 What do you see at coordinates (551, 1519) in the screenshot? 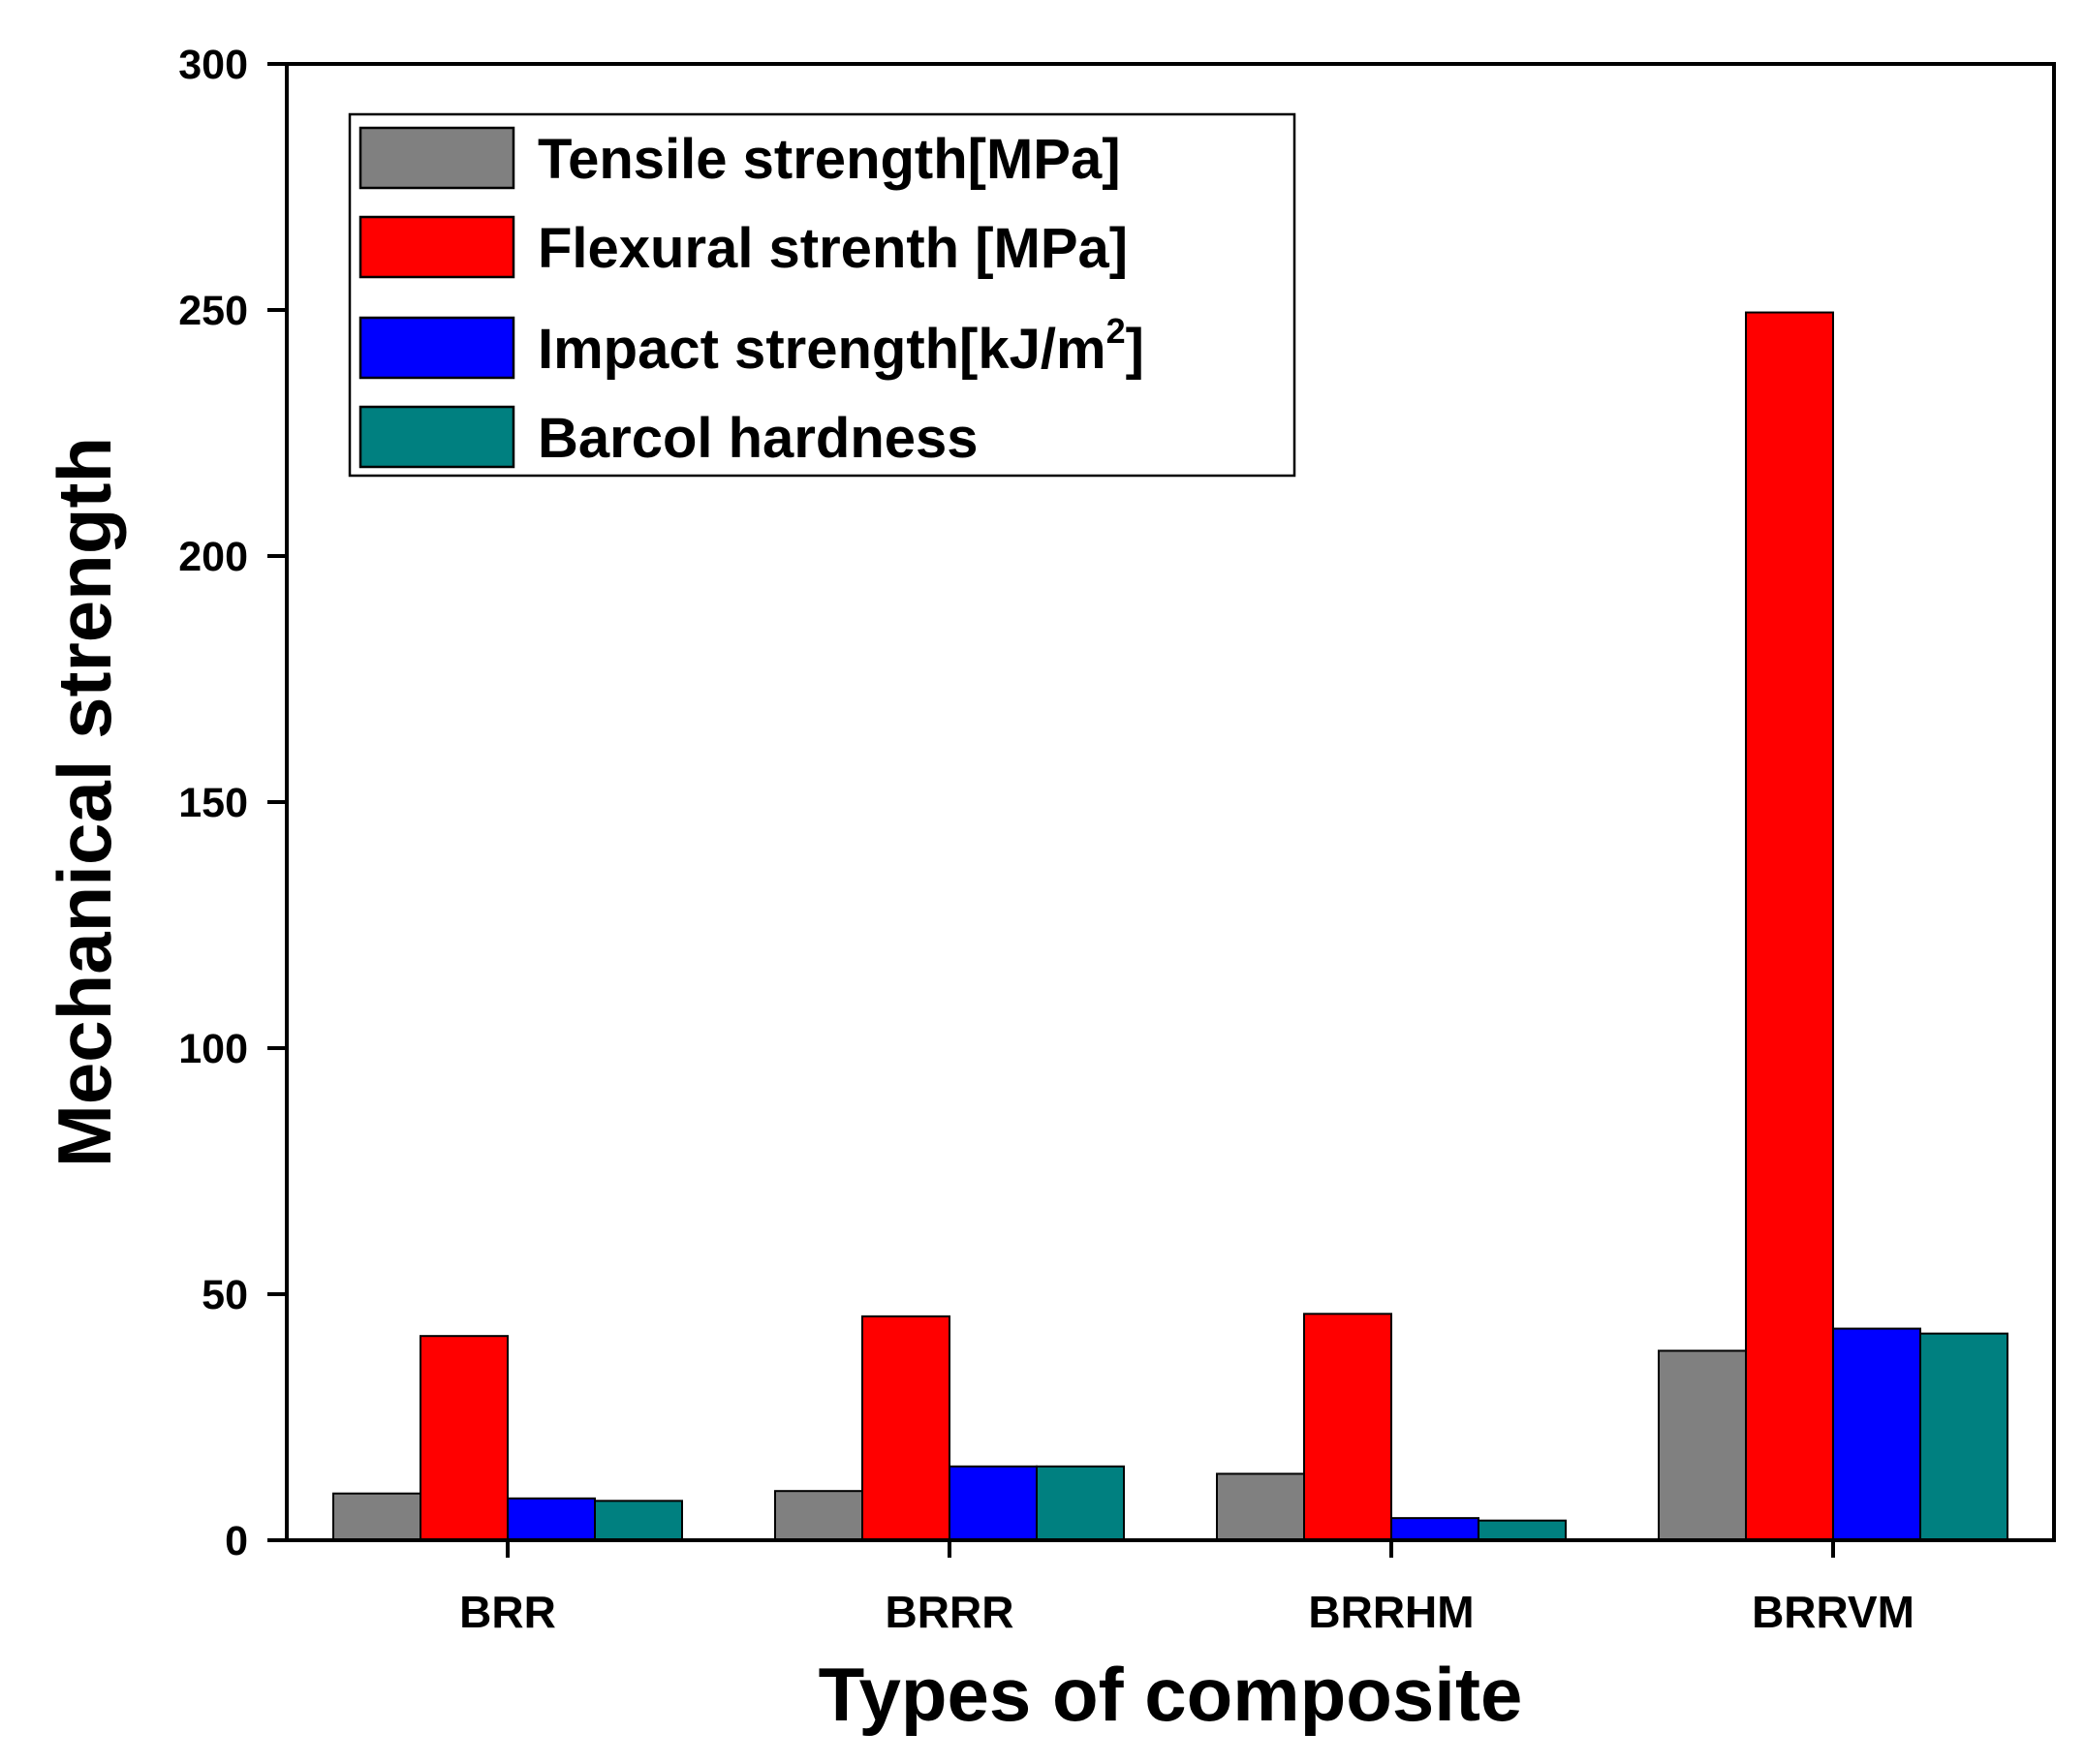
I see `bar-brr-impact-strength` at bounding box center [551, 1519].